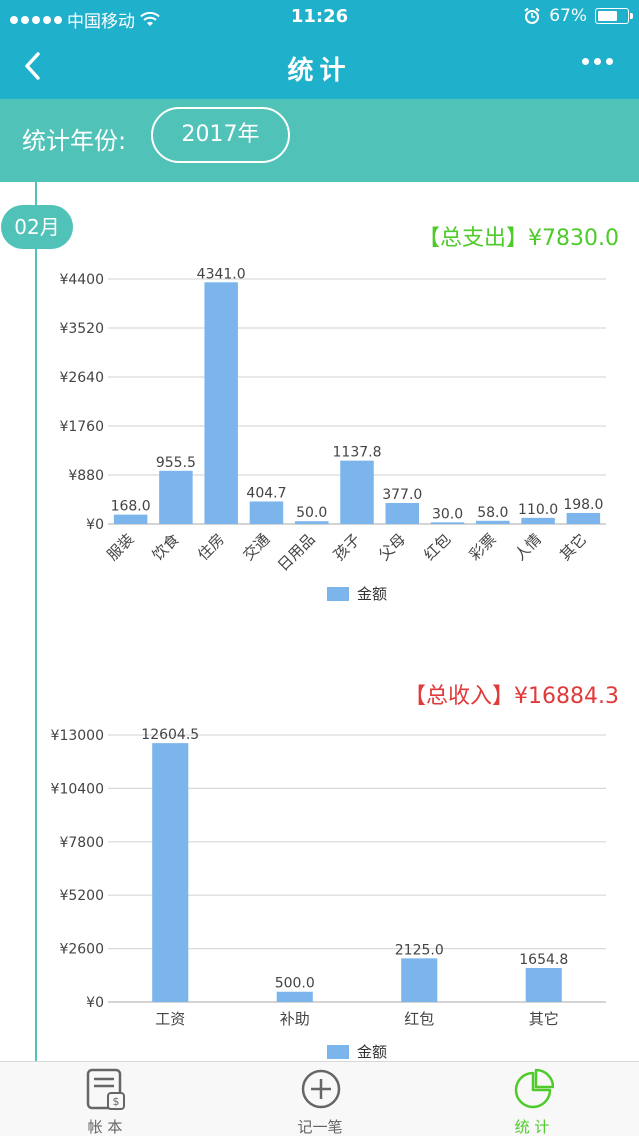 The height and width of the screenshot is (1136, 639). I want to click on status-time: 11:26, so click(319, 16).